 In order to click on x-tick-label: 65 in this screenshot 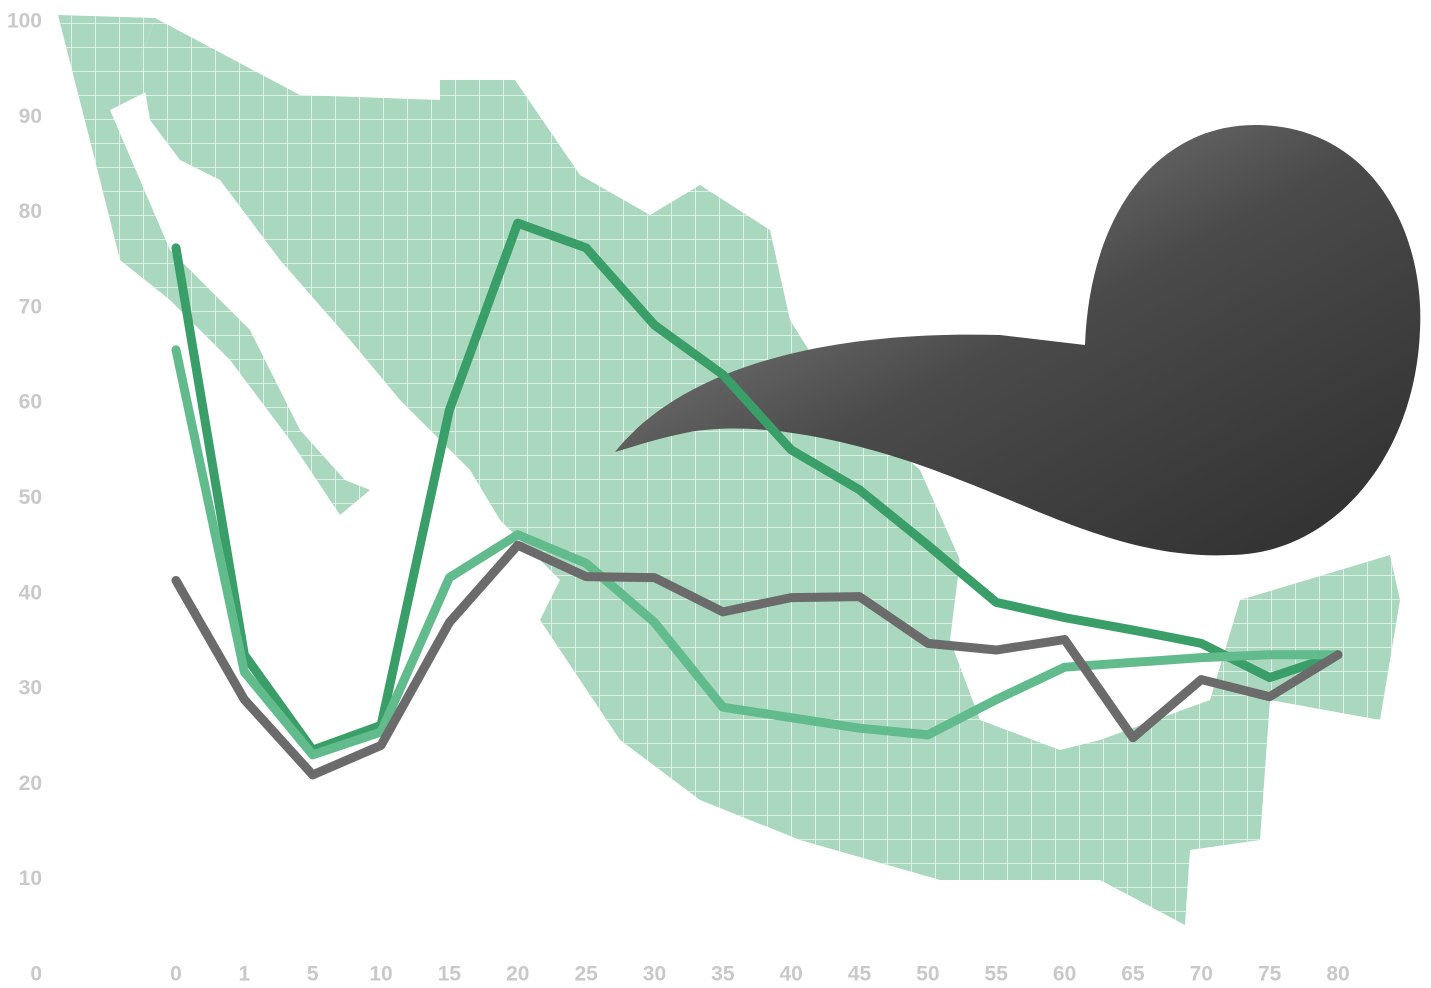, I will do `click(1133, 974)`.